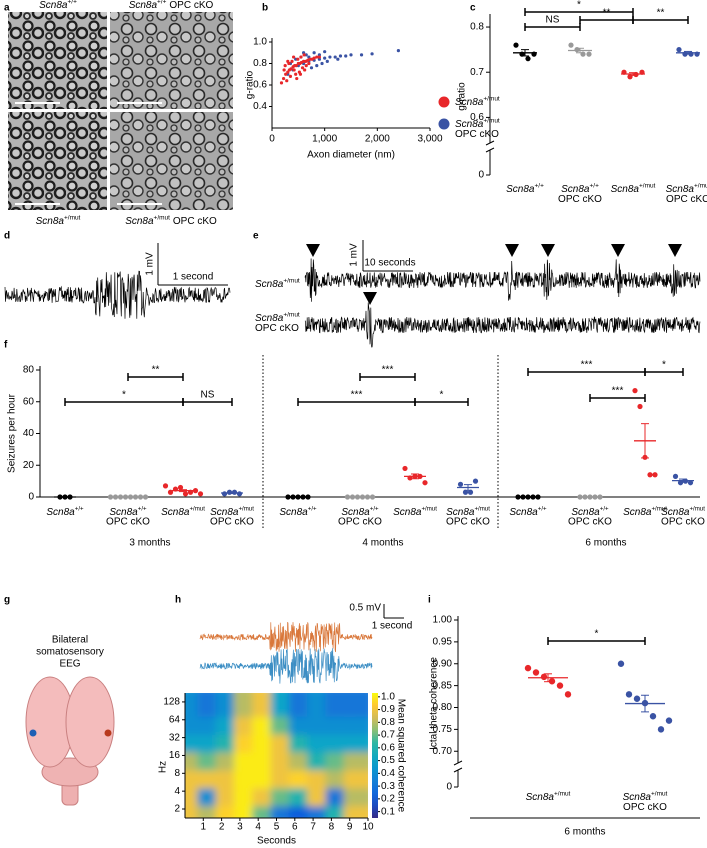  I want to click on scale-label: 0.5 mV, so click(365, 608).